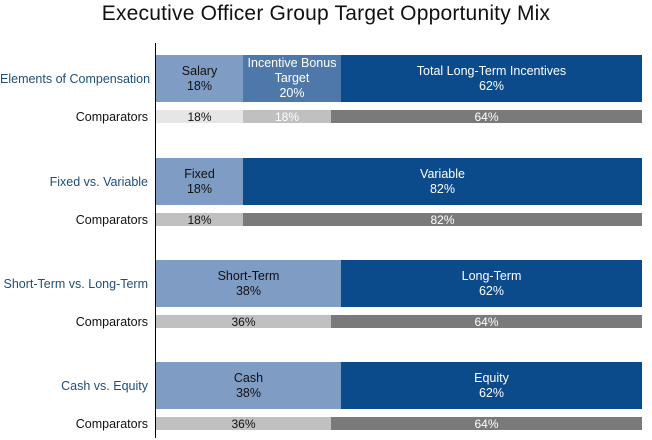 This screenshot has width=652, height=440. Describe the element at coordinates (75, 78) in the screenshot. I see `group-label: Elements of Compensation` at that location.